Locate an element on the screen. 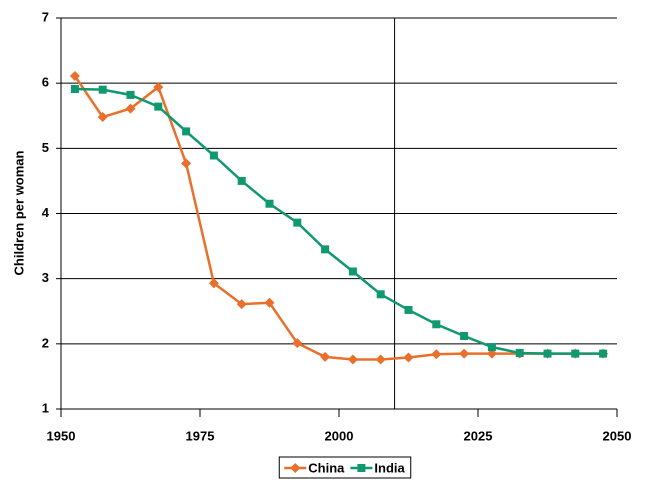 The image size is (650, 480). y-tick-label: 6 is located at coordinates (45, 82).